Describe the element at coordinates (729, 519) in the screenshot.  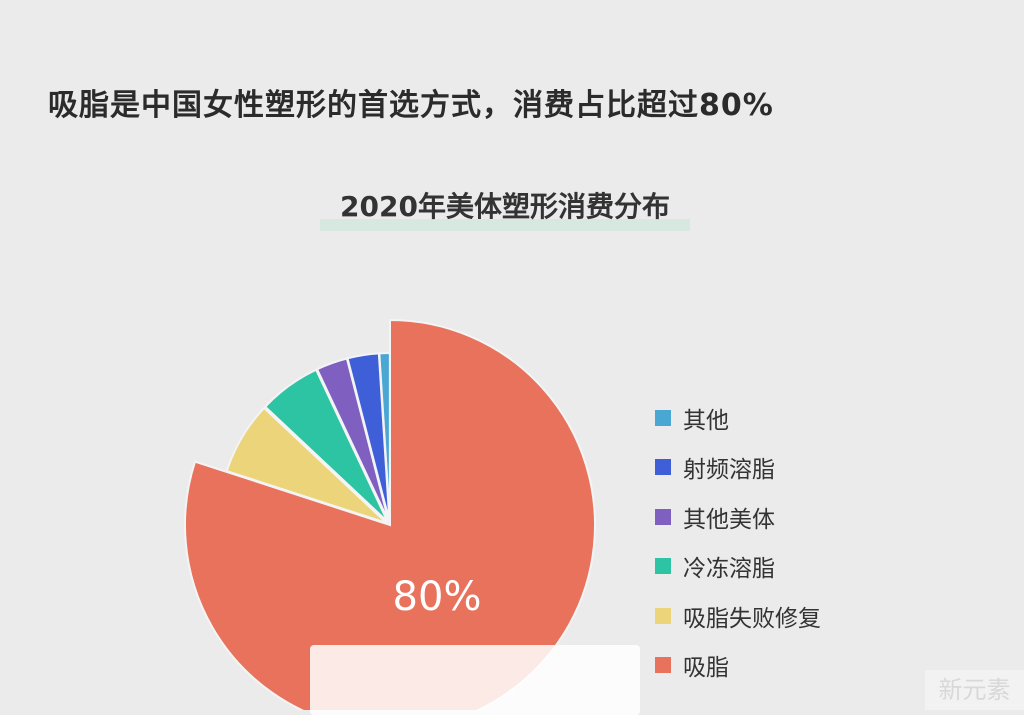
I see `legend-label: 其他美体` at that location.